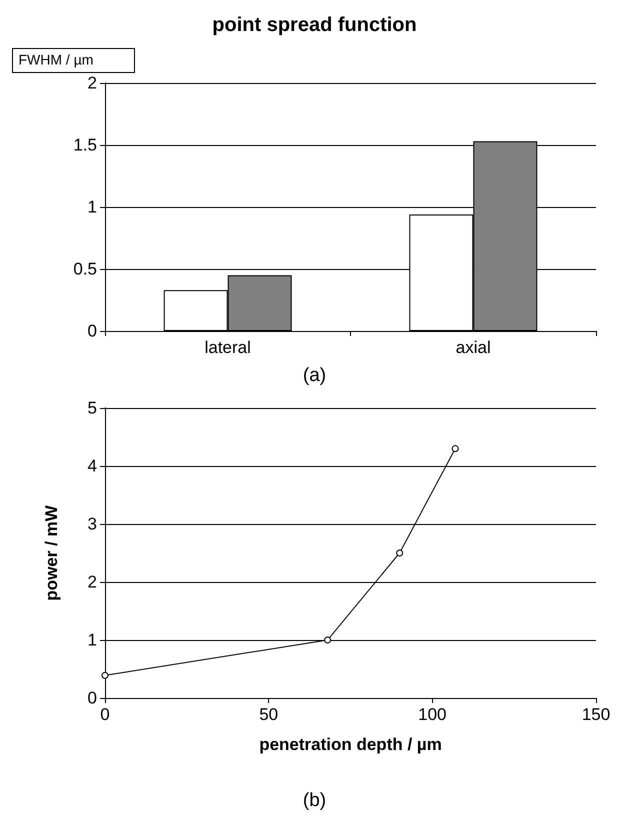  I want to click on y-tick-label: 1.5, so click(85, 145).